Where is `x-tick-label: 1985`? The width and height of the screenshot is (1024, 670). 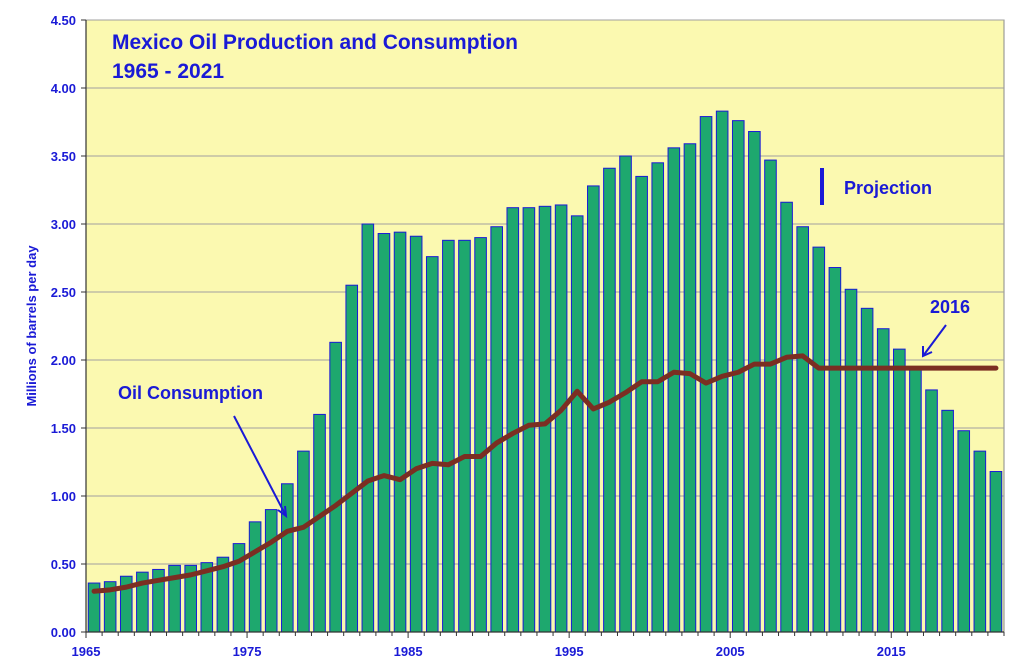
x-tick-label: 1985 is located at coordinates (408, 651).